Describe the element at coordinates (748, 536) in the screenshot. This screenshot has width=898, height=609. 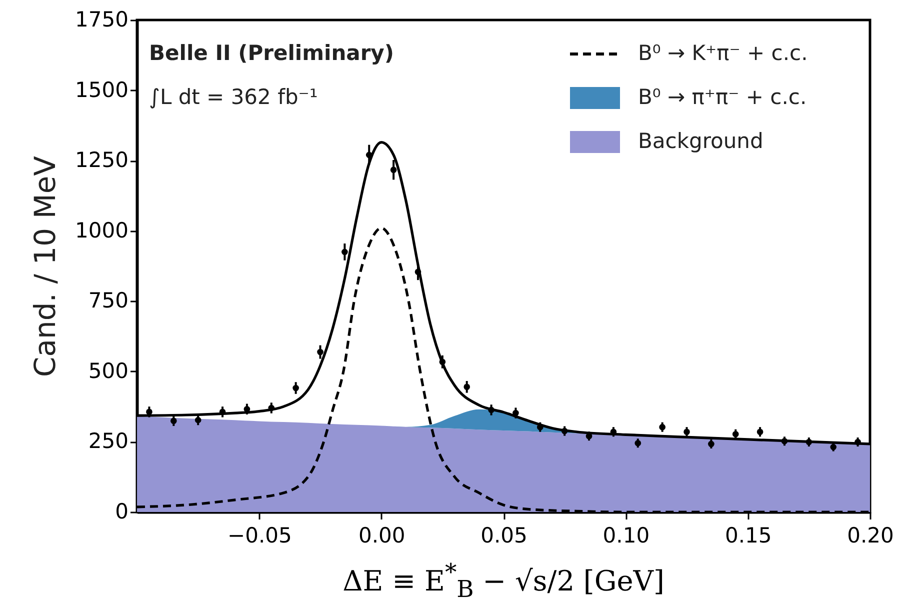
I see `x-tick-label: 0.15` at that location.